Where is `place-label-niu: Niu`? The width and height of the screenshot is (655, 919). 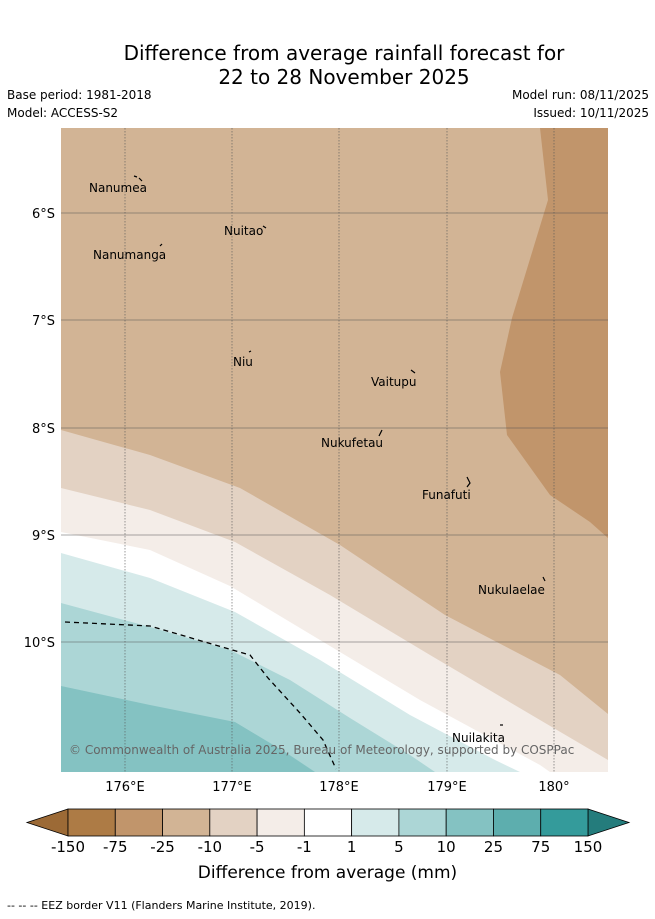 place-label-niu: Niu is located at coordinates (243, 362).